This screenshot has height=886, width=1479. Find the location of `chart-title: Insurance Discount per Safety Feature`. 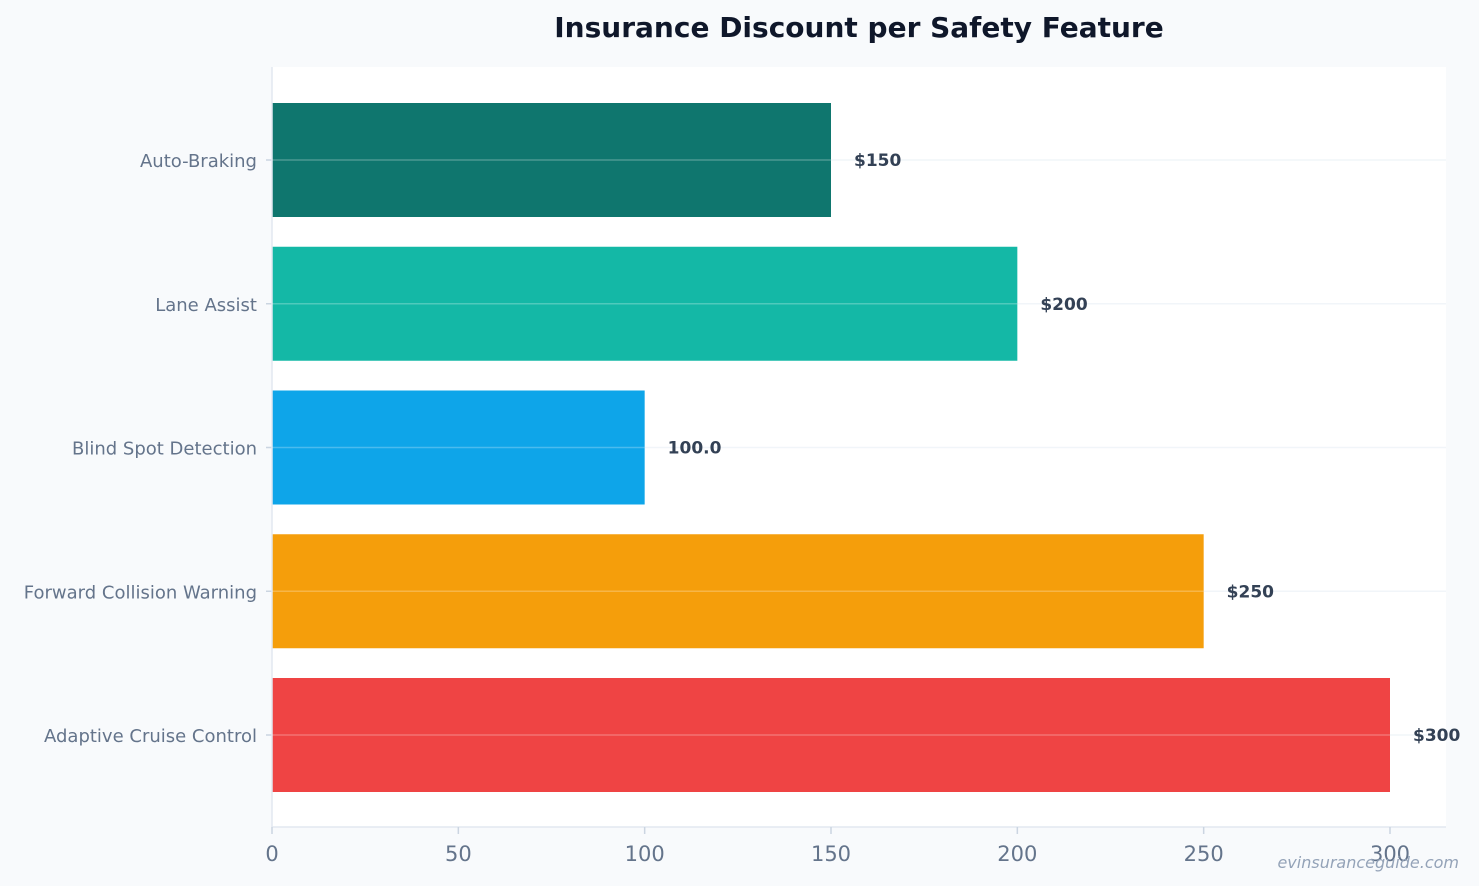

chart-title: Insurance Discount per Safety Feature is located at coordinates (858, 27).